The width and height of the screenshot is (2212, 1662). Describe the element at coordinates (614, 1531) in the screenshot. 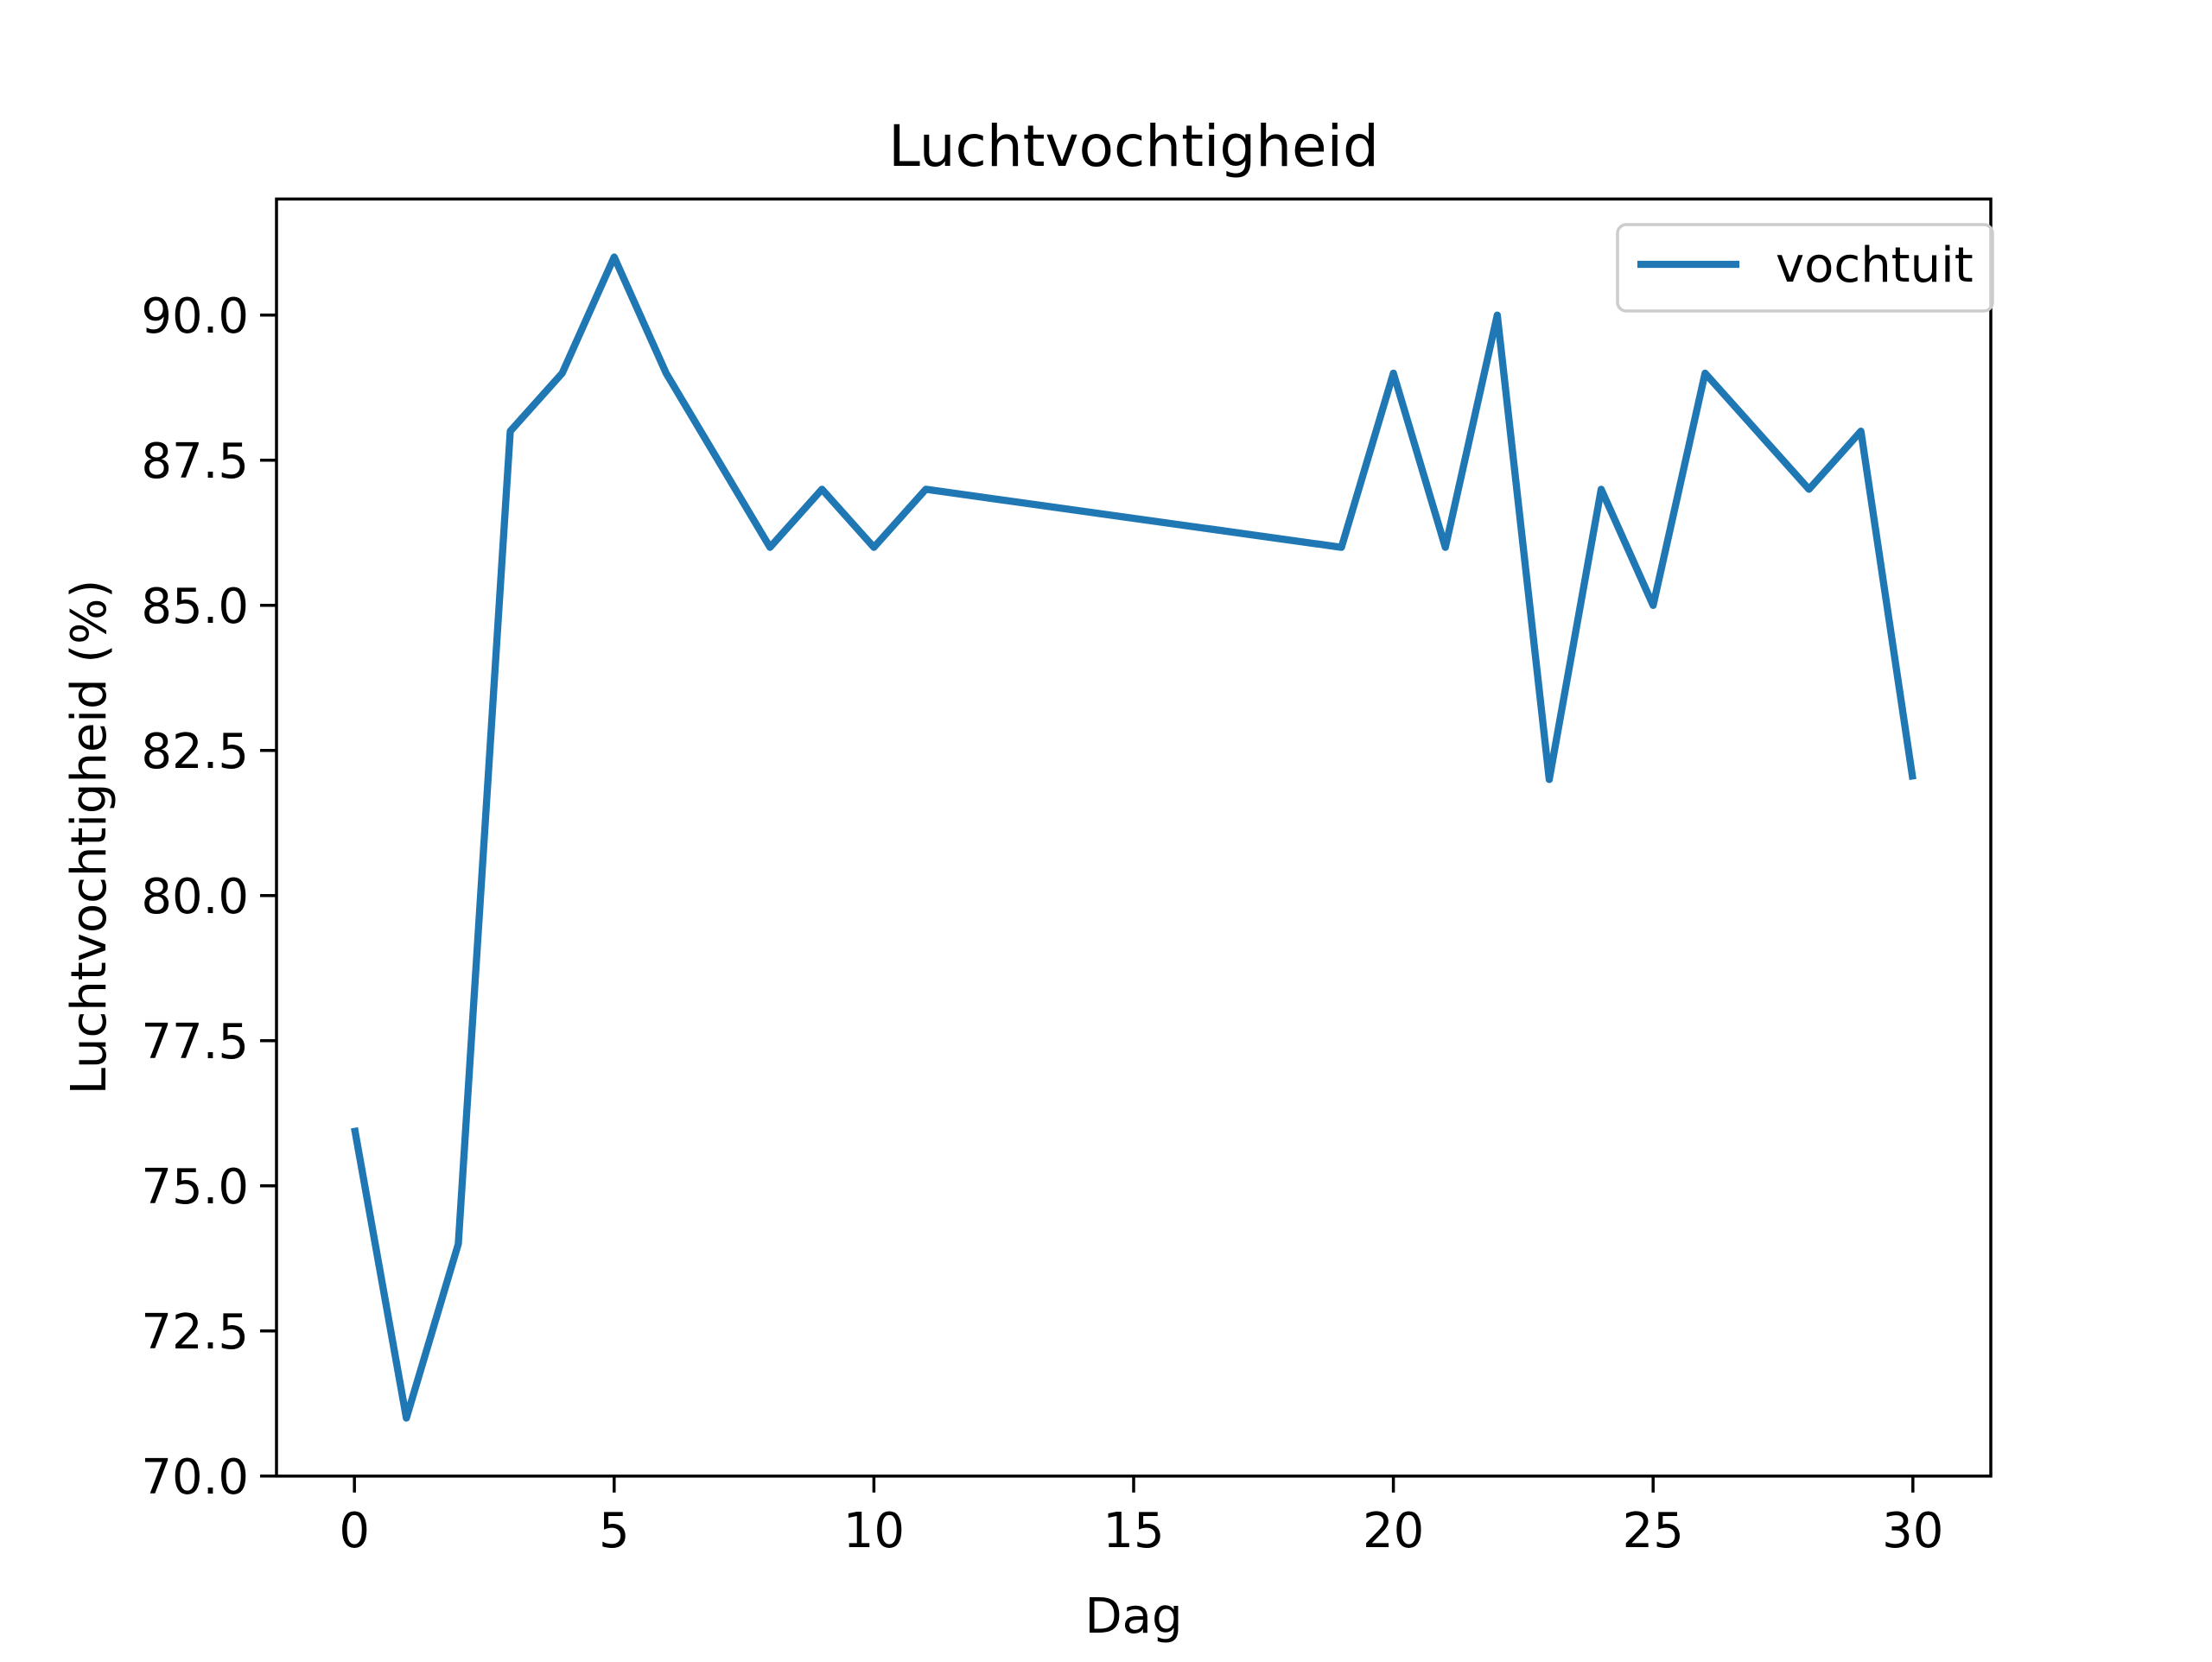

I see `x-tick-label: 5` at that location.